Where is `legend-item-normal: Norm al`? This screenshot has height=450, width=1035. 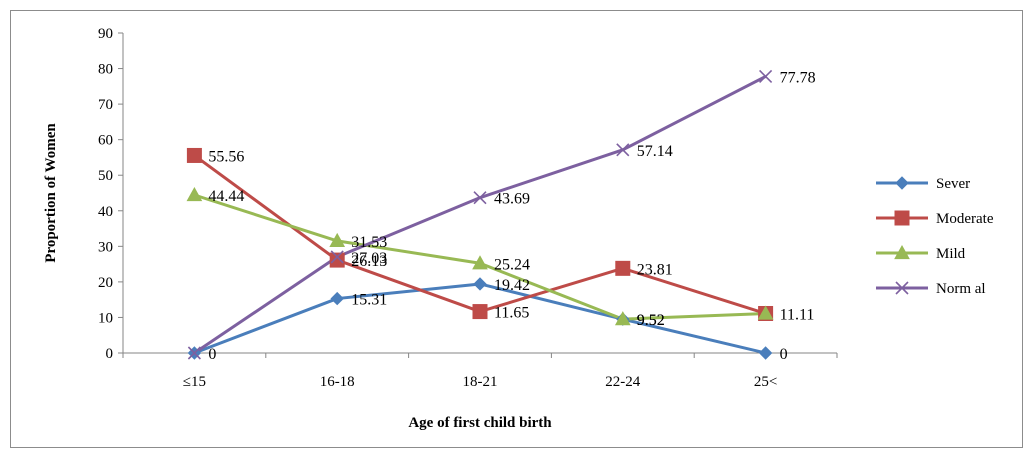
legend-item-normal: Norm al is located at coordinates (931, 289).